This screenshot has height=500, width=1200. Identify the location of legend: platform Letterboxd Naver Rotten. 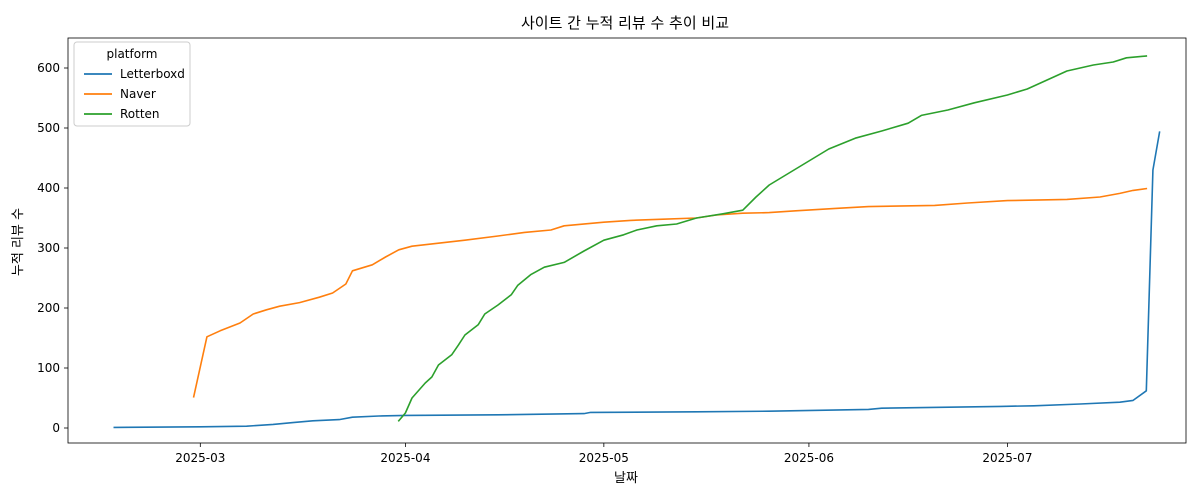
(132, 84).